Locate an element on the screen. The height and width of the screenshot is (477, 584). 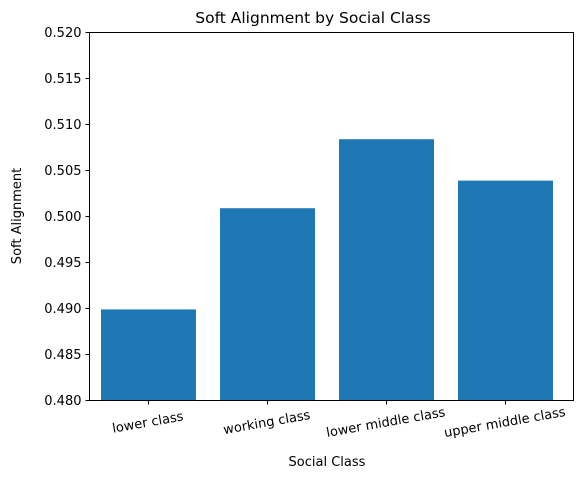
y-tick-label: 0.510 is located at coordinates (62, 125).